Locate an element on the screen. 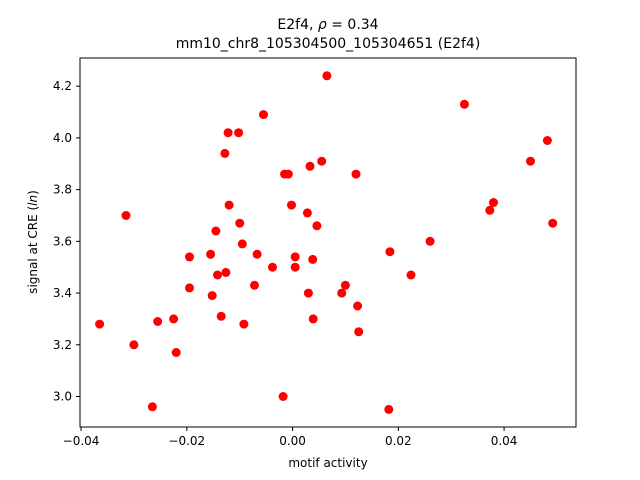  x-tick-label: 0.04 is located at coordinates (504, 441).